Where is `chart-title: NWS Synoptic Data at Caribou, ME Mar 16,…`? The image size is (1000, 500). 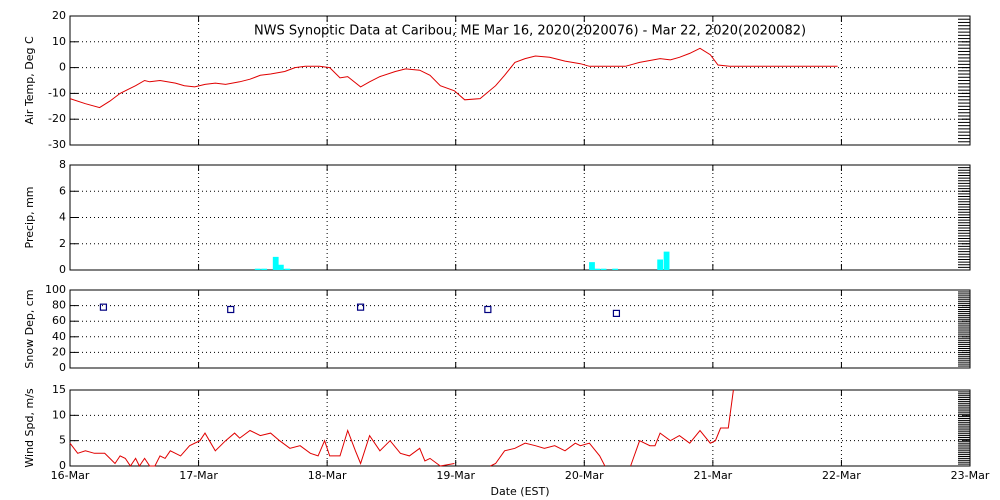 chart-title: NWS Synoptic Data at Caribou, ME Mar 16,… is located at coordinates (530, 31).